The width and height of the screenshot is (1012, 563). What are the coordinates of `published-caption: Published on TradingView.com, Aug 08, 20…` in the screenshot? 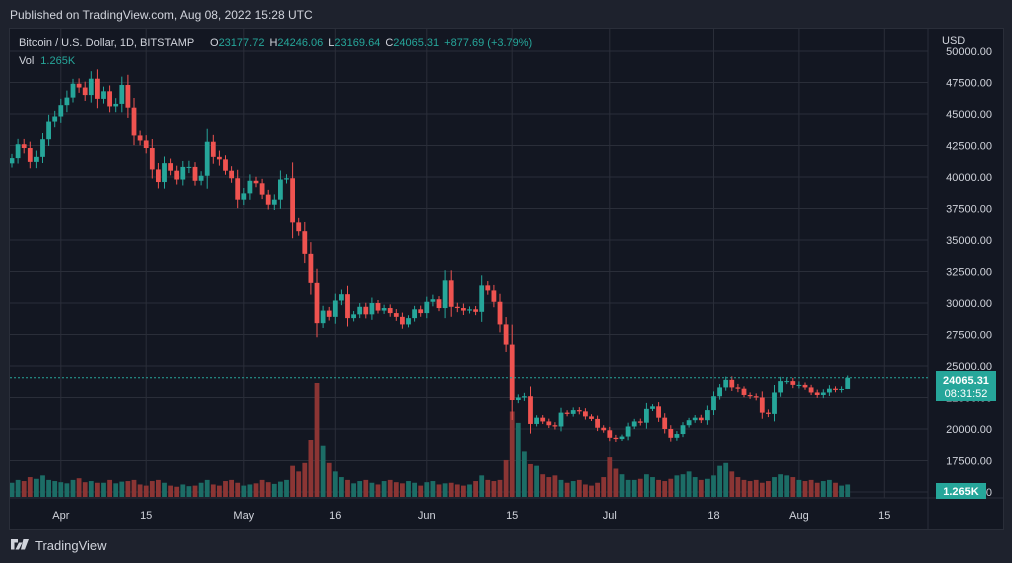 It's located at (161, 15).